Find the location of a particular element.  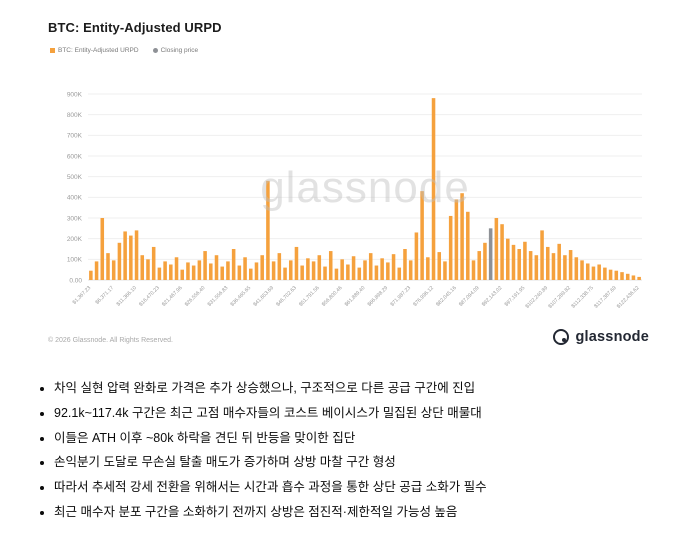

legend-item-urpd: BTC: Entity-Adjusted URPD is located at coordinates (94, 50).